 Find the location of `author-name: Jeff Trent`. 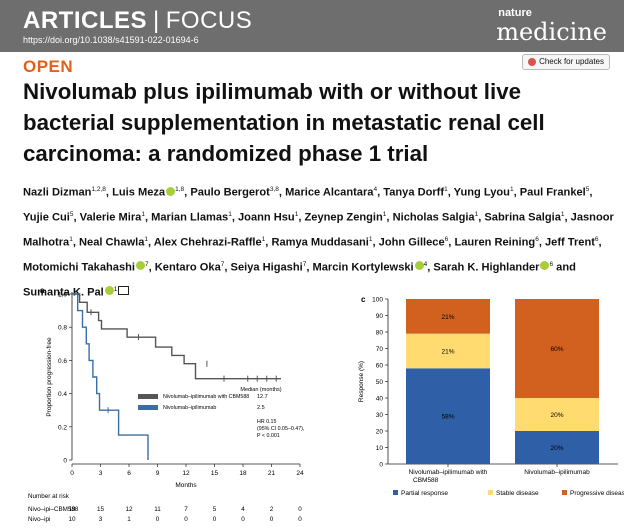

author-name: Jeff Trent is located at coordinates (569, 242).